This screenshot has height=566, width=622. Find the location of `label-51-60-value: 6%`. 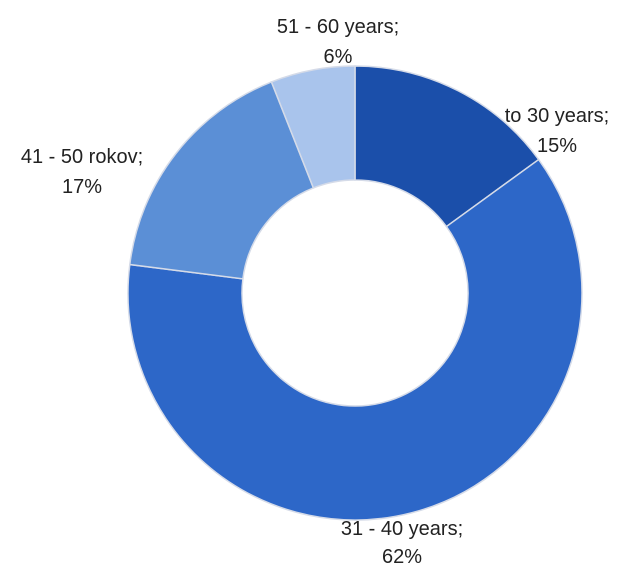

label-51-60-value: 6% is located at coordinates (338, 57).